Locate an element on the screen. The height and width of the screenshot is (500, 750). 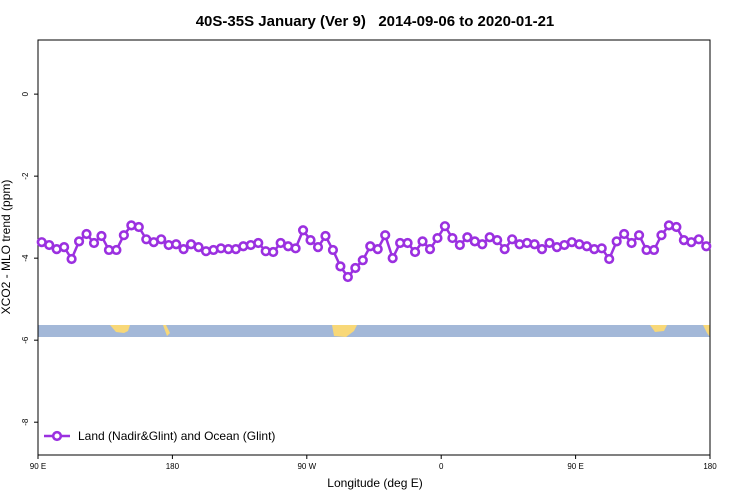
y-tick-label: 0 is located at coordinates (25, 93).